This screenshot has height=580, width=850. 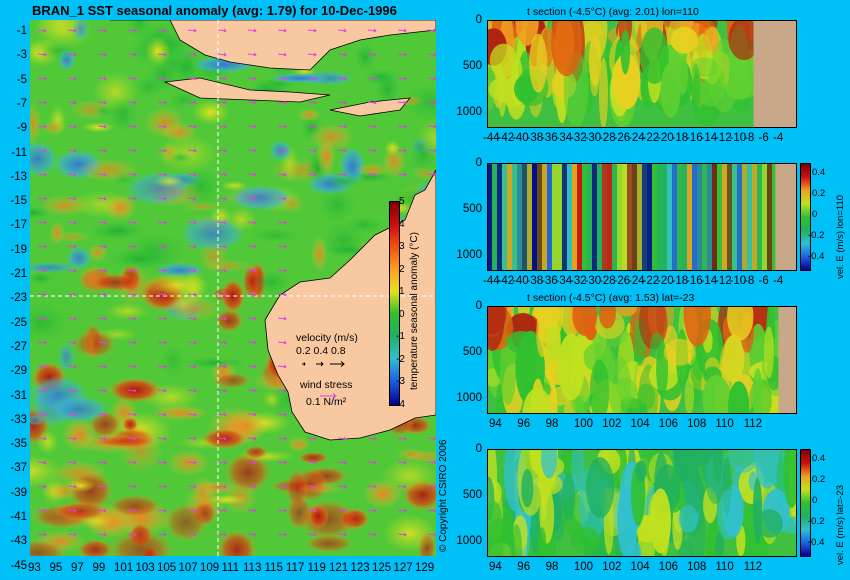 What do you see at coordinates (21, 103) in the screenshot?
I see `map-y-tick: -7` at bounding box center [21, 103].